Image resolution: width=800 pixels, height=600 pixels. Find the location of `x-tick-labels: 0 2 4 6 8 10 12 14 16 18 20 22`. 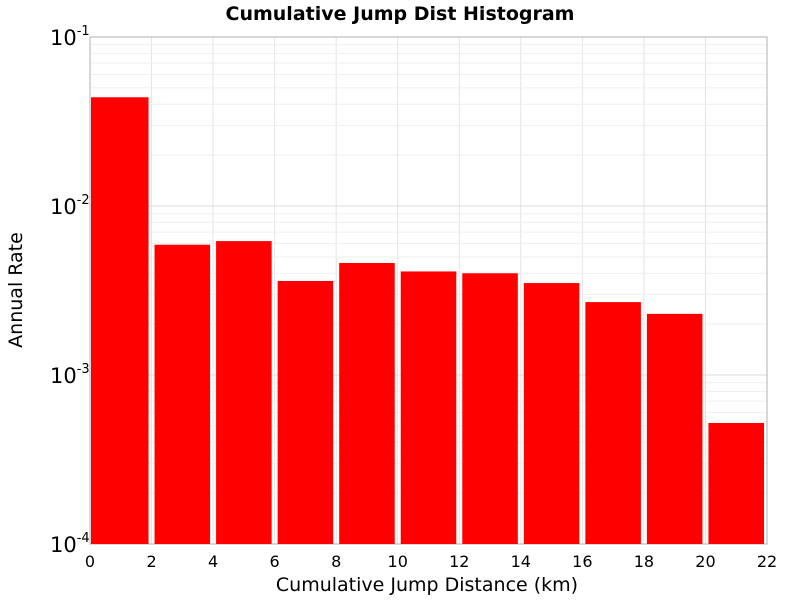

x-tick-labels: 0 2 4 6 8 10 12 14 16 18 20 22 is located at coordinates (431, 561).